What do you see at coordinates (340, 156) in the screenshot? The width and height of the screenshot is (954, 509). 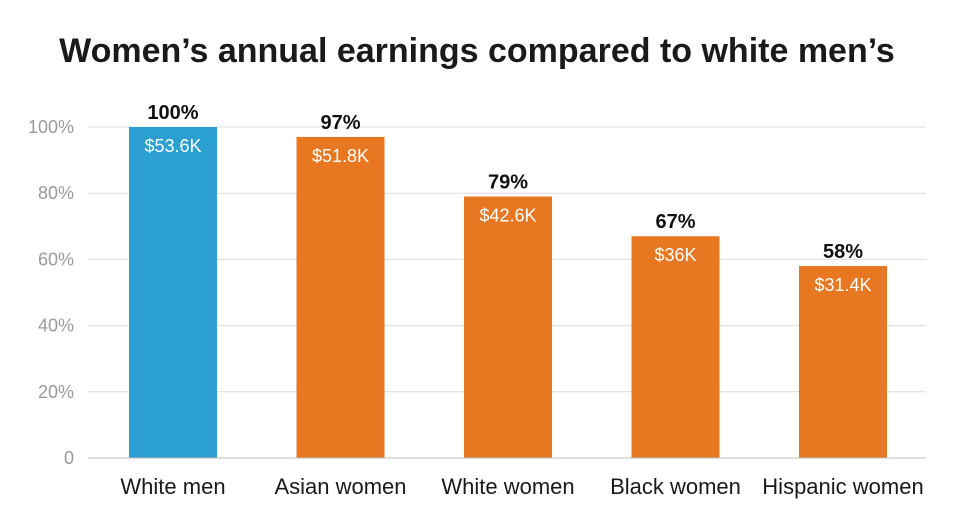 I see `bar-earnings-label: $51.8K` at bounding box center [340, 156].